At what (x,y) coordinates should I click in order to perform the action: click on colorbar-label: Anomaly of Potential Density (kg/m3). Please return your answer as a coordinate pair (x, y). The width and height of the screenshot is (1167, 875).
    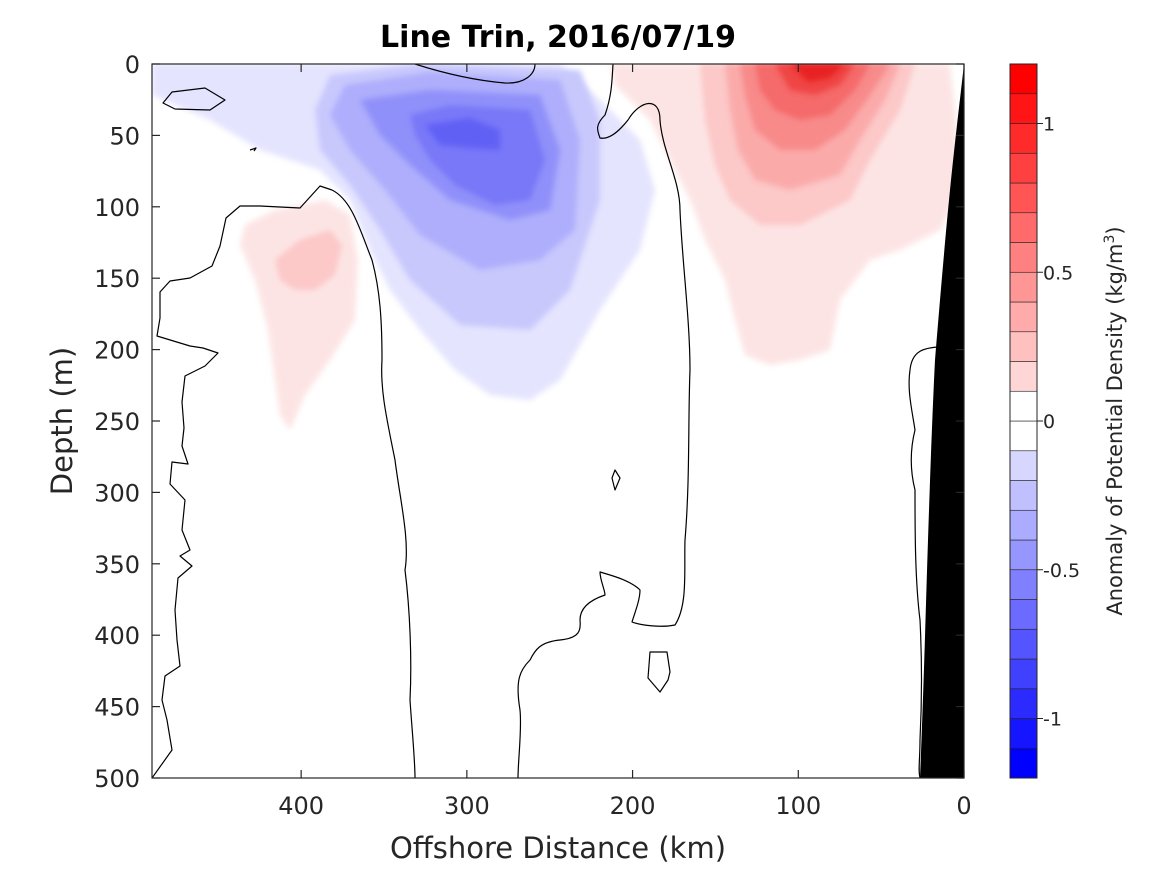
    Looking at the image, I should click on (1114, 420).